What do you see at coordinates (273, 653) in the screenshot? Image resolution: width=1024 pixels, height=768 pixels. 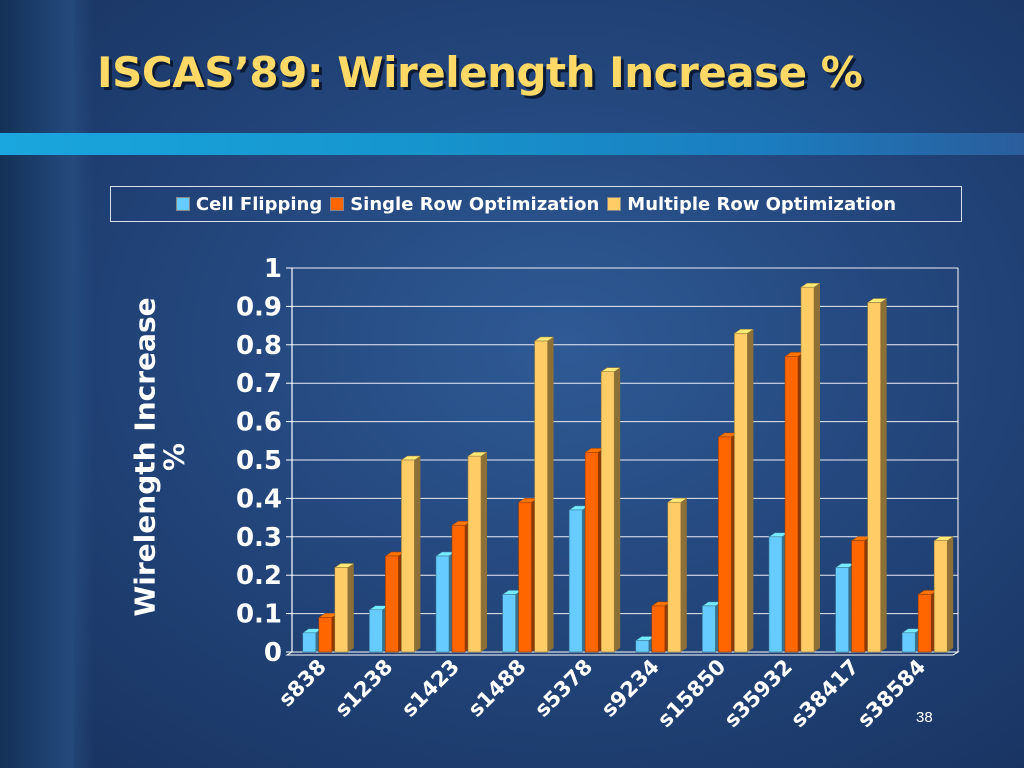 I see `y-tick-label: 0` at bounding box center [273, 653].